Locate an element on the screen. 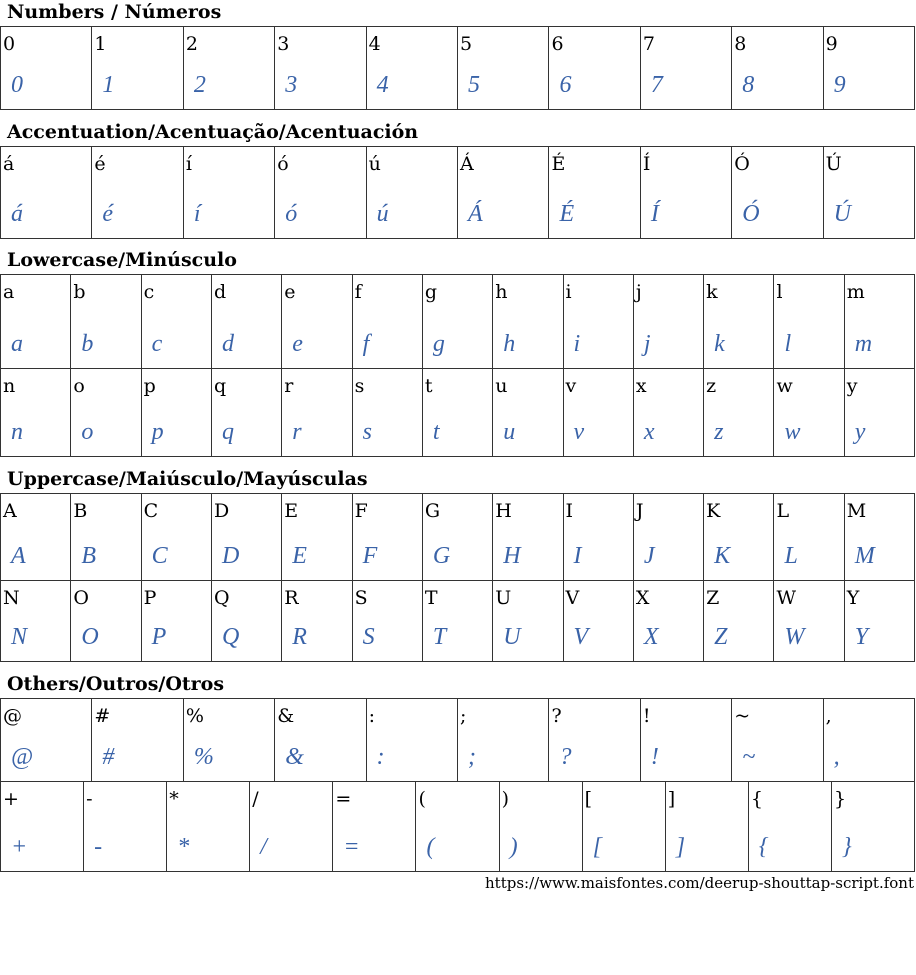 This screenshot has height=975, width=916. character-label: w is located at coordinates (784, 386).